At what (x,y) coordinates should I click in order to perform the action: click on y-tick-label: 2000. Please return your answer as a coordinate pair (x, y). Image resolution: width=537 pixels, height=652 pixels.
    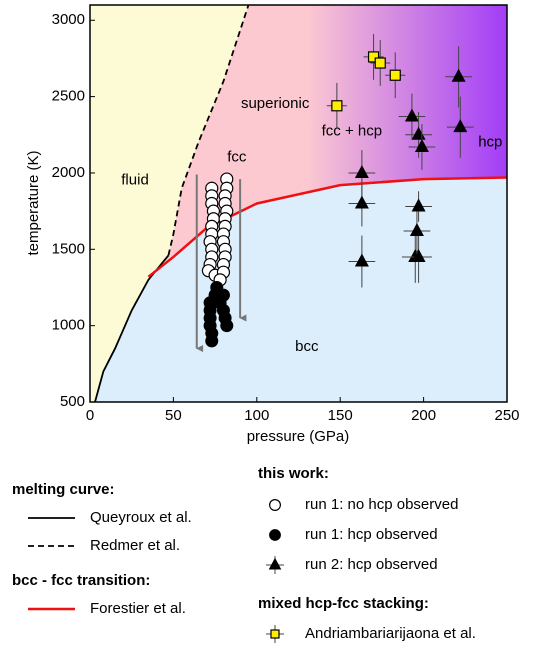
    Looking at the image, I should click on (68, 172).